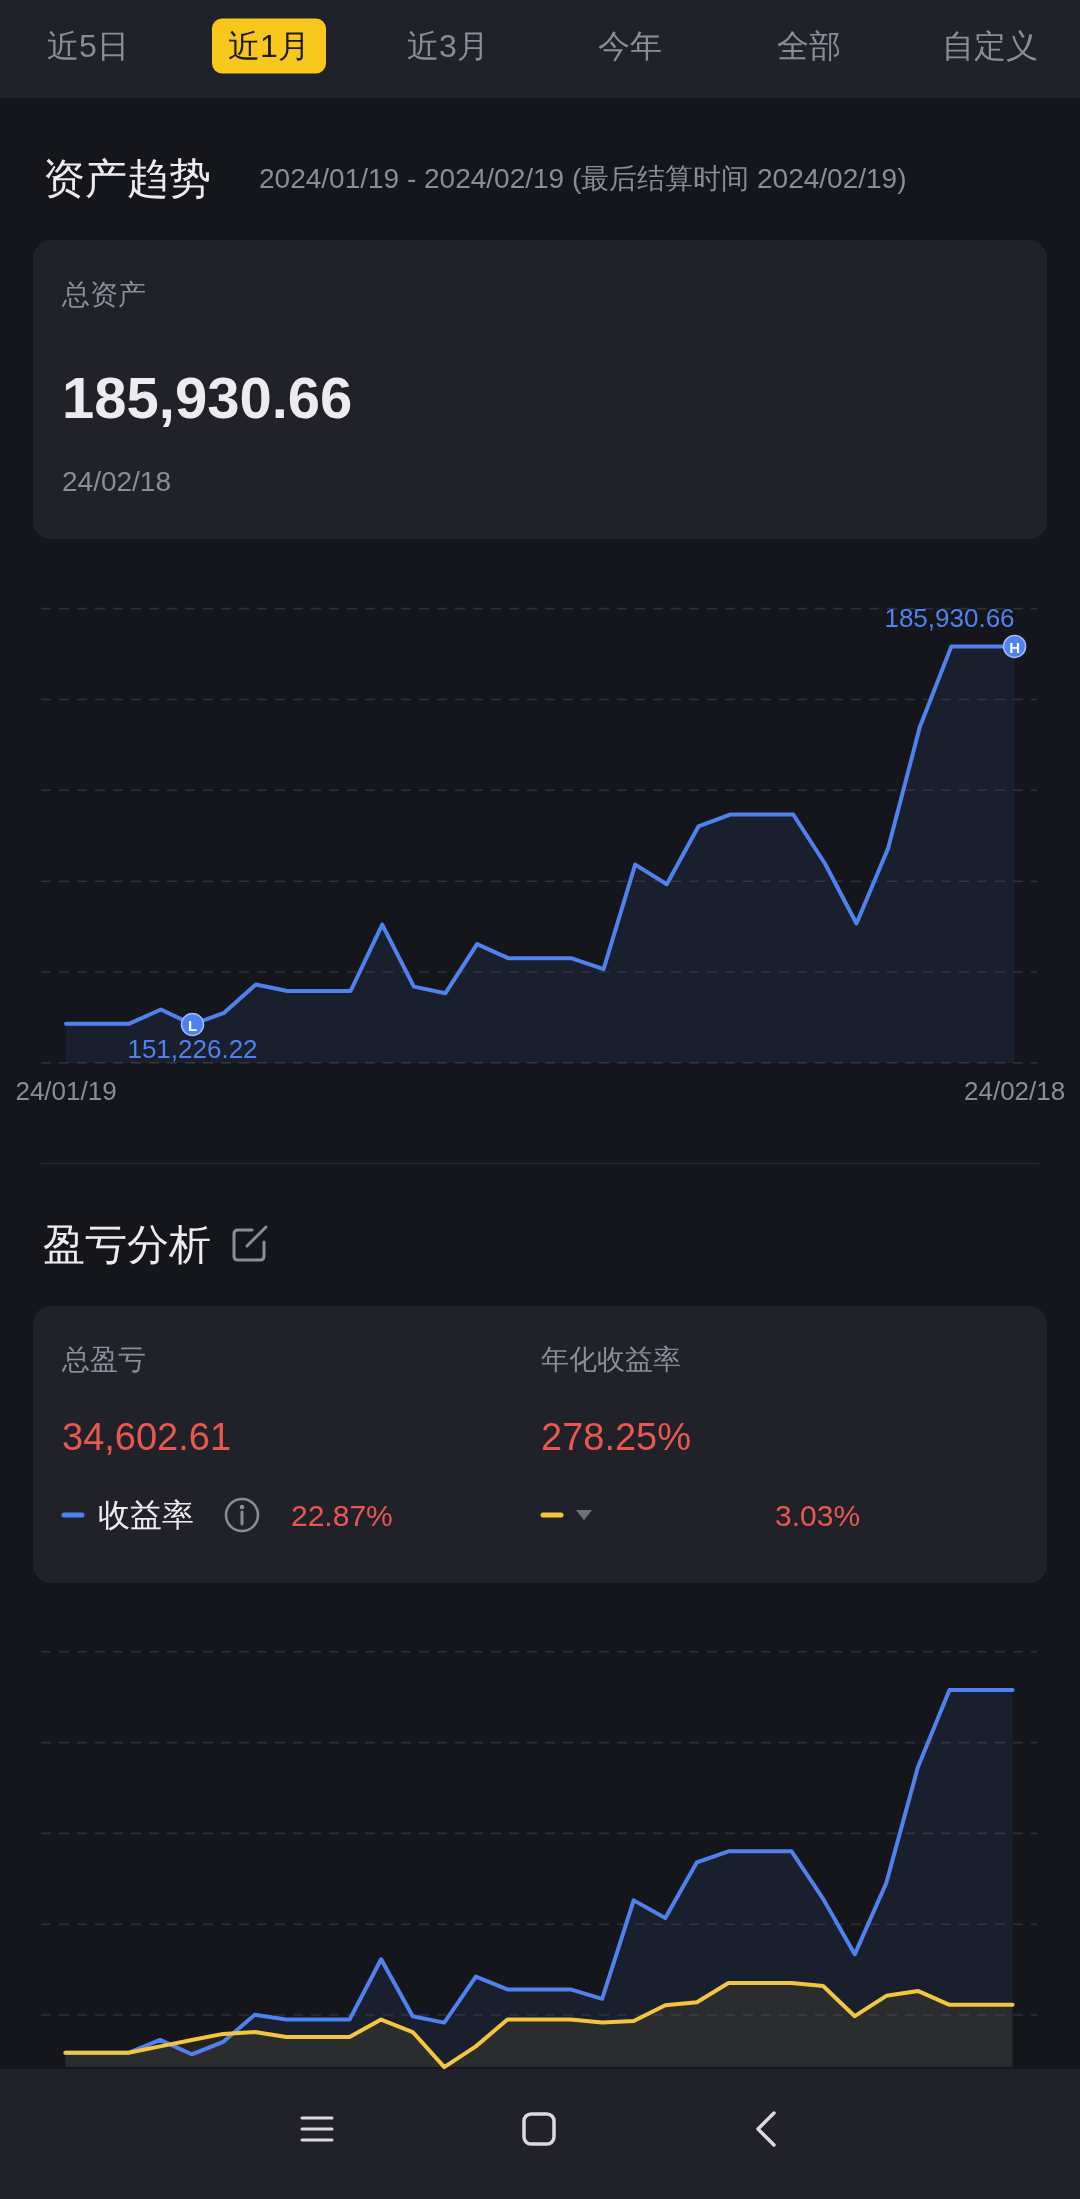 The image size is (1080, 2199). I want to click on data-label: 185,930.66, so click(949, 618).